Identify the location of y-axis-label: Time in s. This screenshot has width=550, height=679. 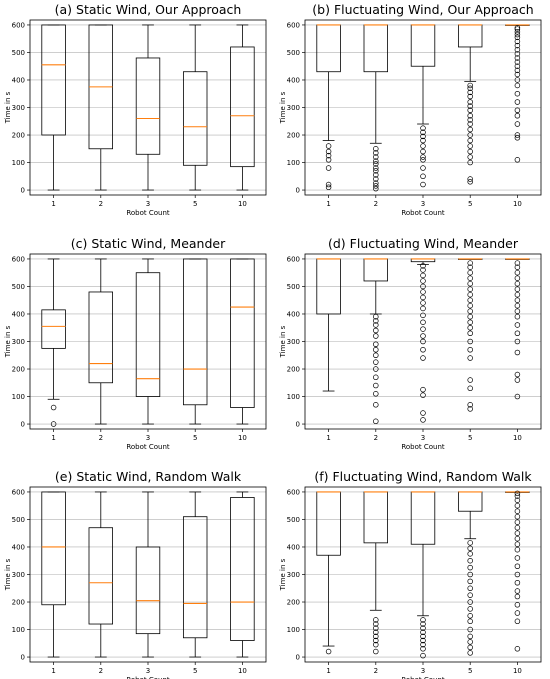
(283, 341).